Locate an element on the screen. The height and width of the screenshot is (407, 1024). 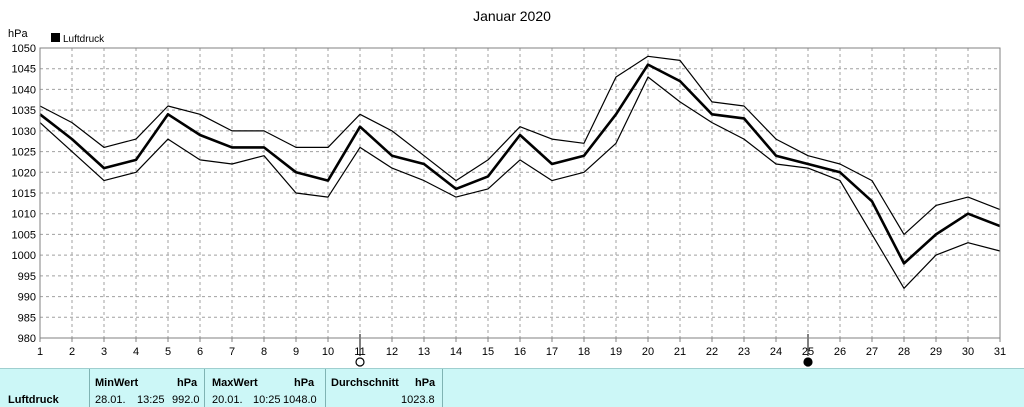
stats-row-label: Luftdruck is located at coordinates (33, 400).